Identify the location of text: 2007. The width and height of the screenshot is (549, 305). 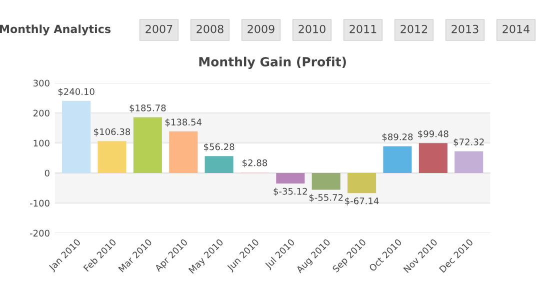
(159, 29).